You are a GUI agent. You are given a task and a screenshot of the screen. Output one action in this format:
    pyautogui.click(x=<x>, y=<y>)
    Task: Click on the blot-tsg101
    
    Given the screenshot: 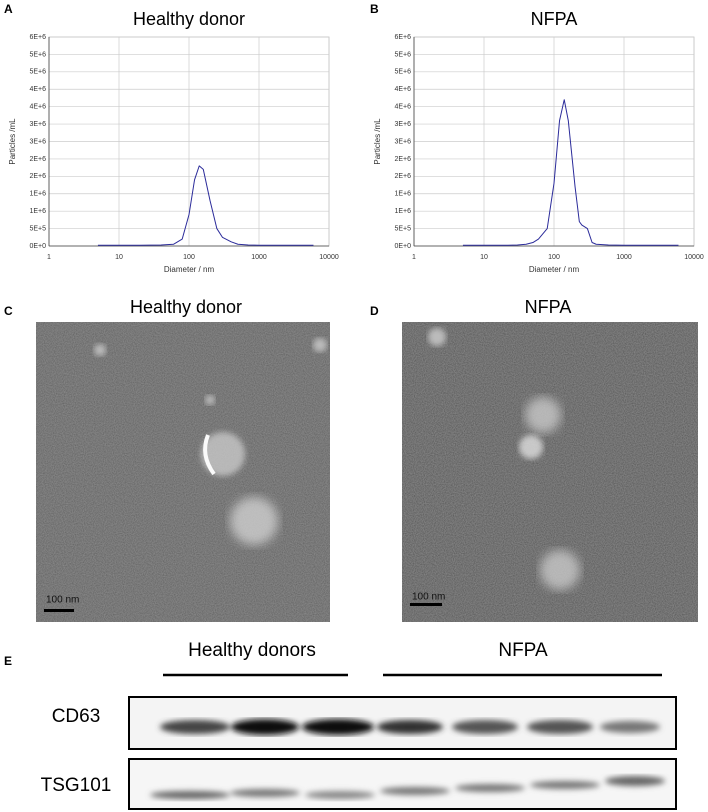 What is the action you would take?
    pyautogui.click(x=402, y=784)
    